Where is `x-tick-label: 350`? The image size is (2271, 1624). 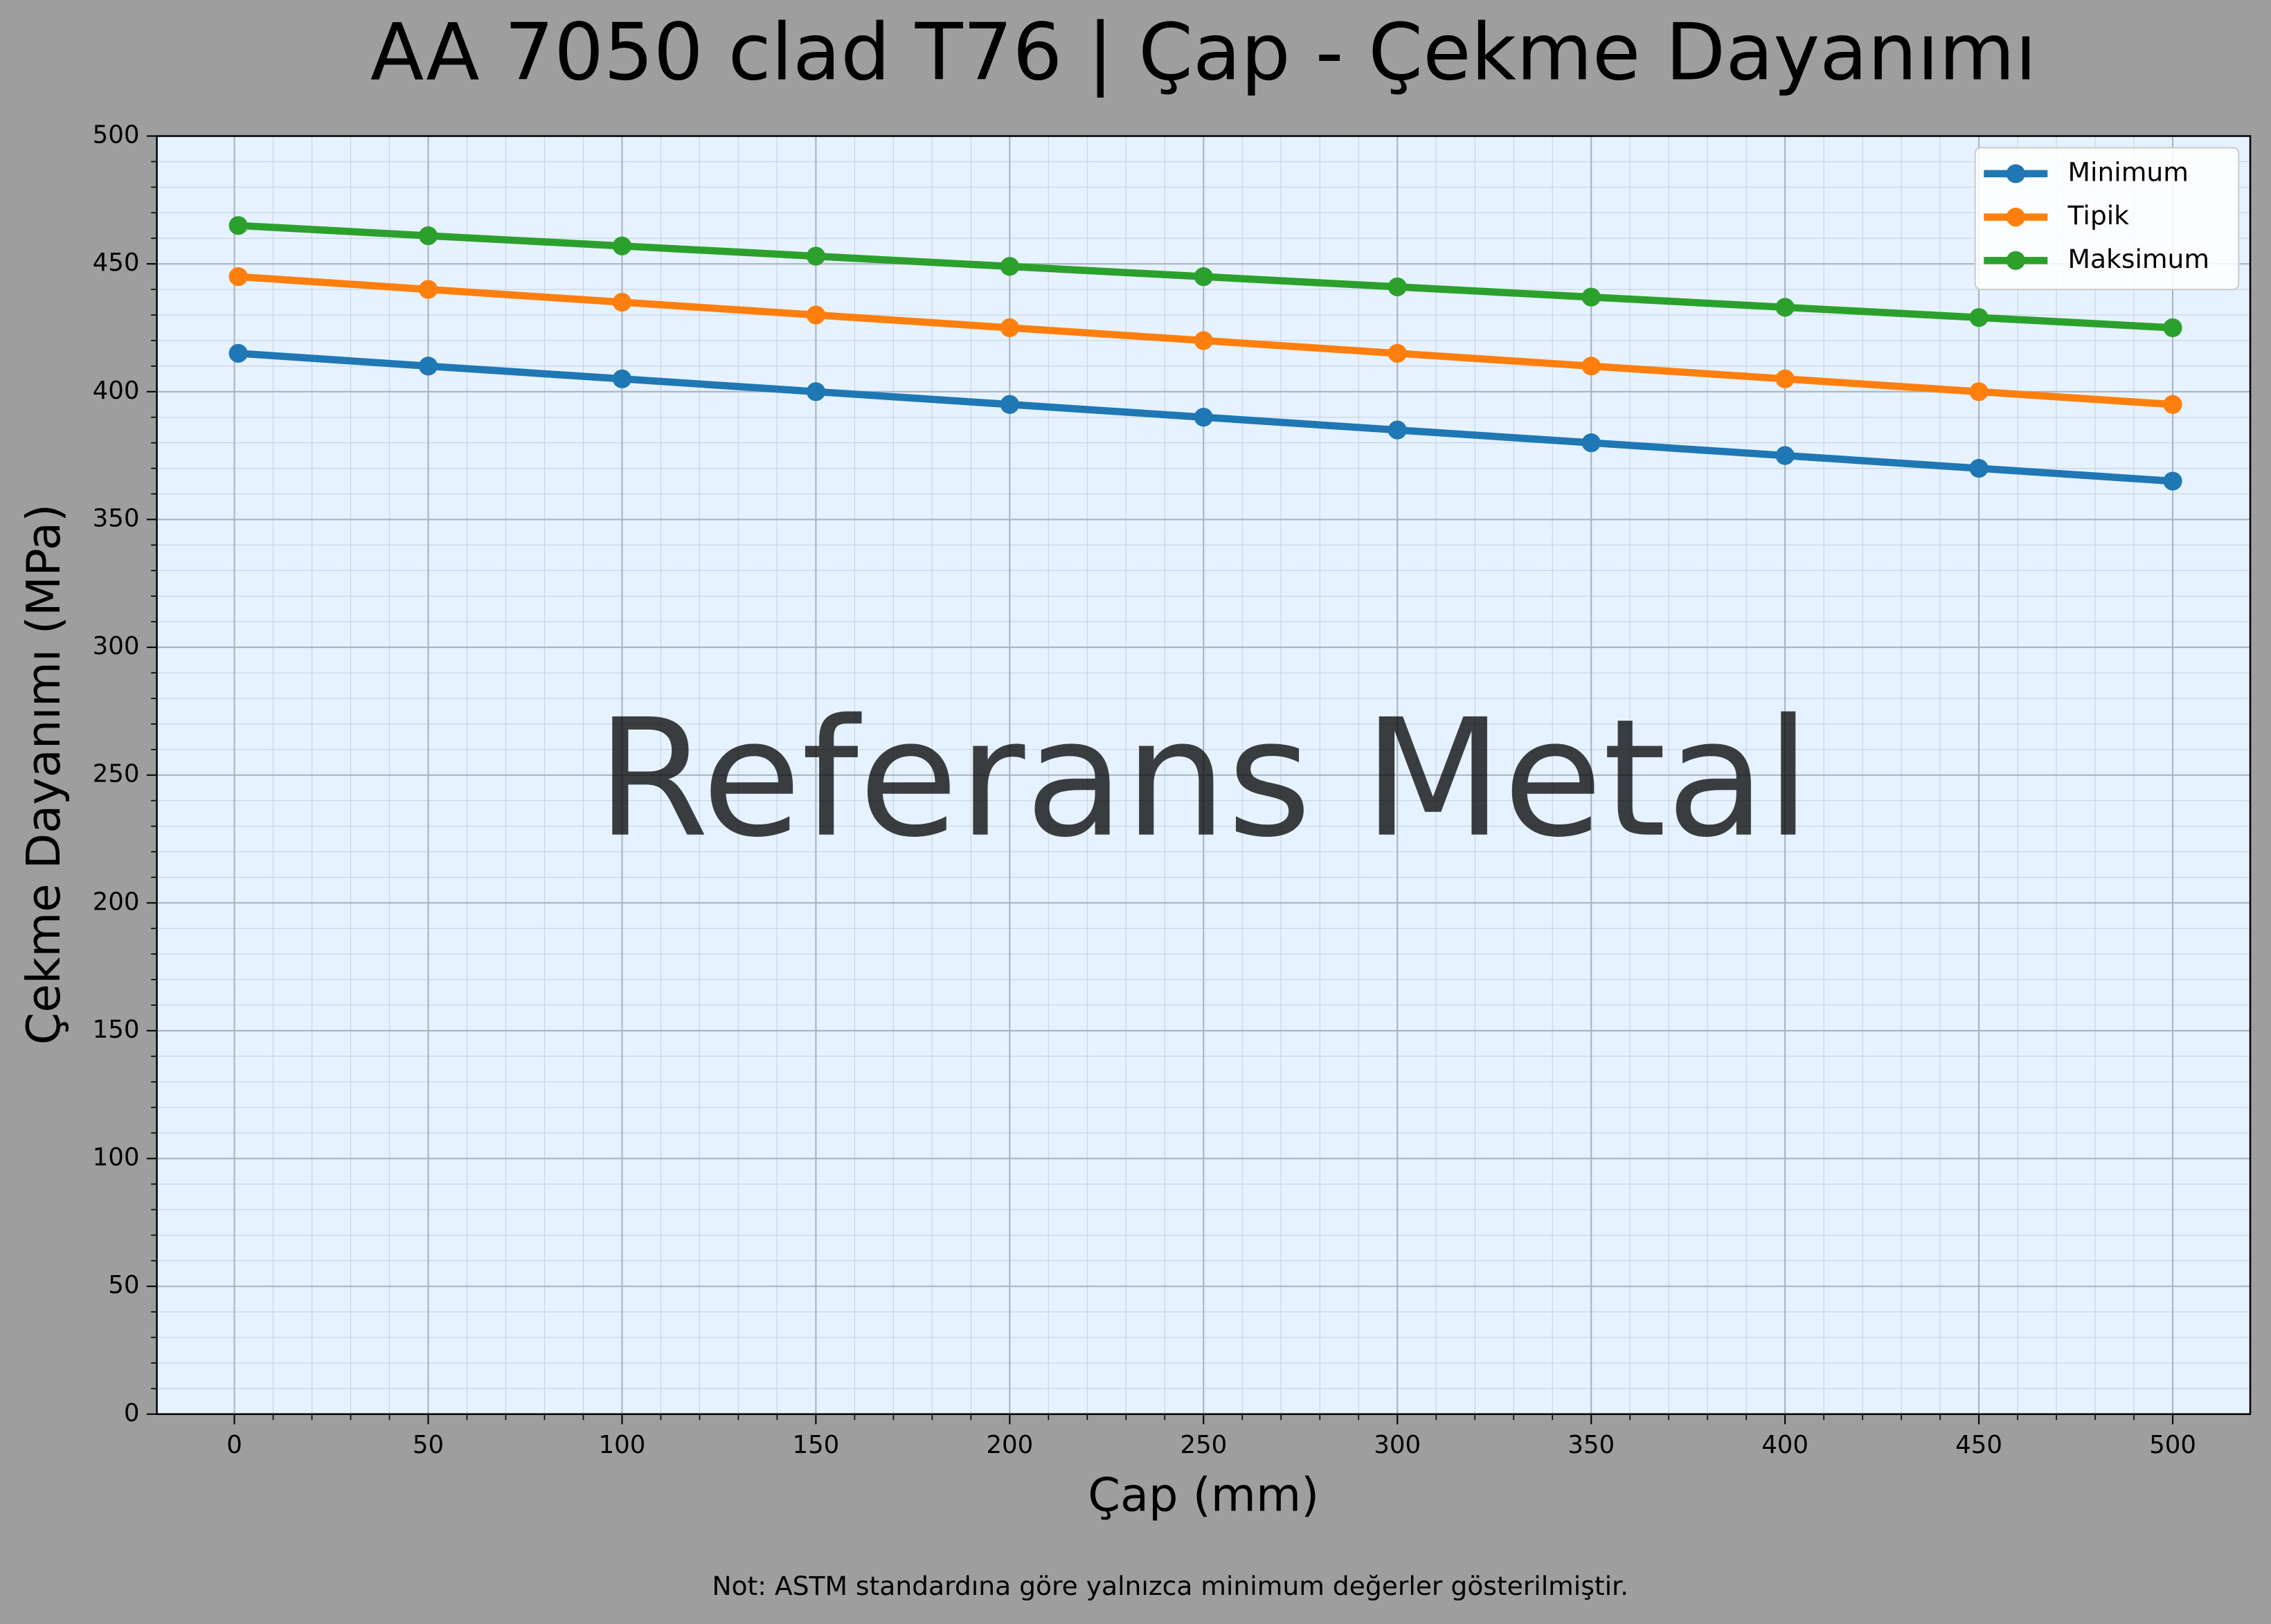
x-tick-label: 350 is located at coordinates (1591, 1445).